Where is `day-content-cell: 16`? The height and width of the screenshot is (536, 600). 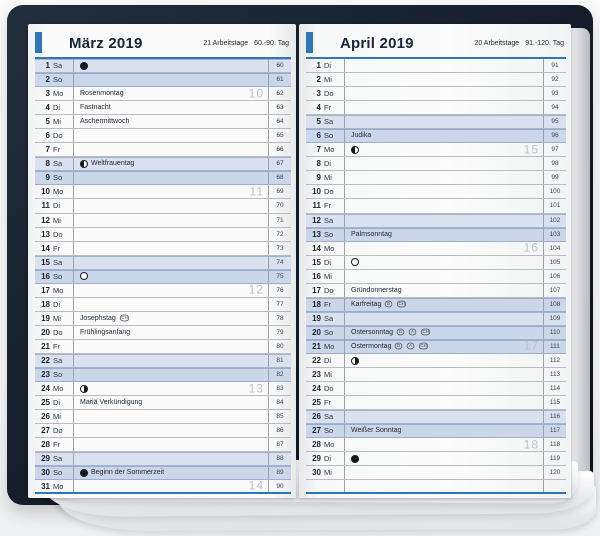 day-content-cell: 16 is located at coordinates (444, 248).